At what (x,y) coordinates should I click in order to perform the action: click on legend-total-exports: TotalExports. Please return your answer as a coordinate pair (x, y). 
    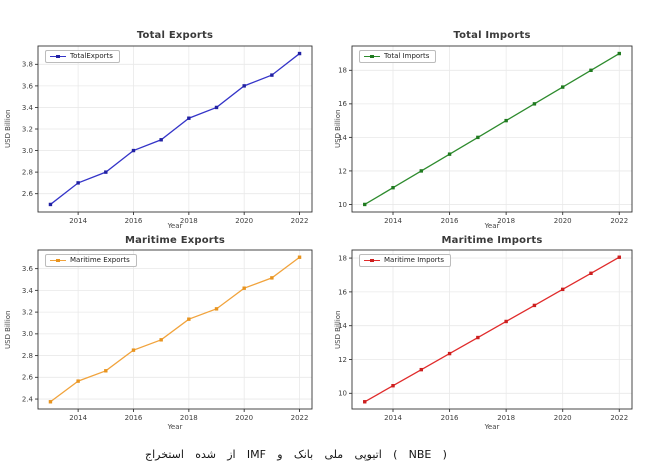
    Looking at the image, I should click on (82, 56).